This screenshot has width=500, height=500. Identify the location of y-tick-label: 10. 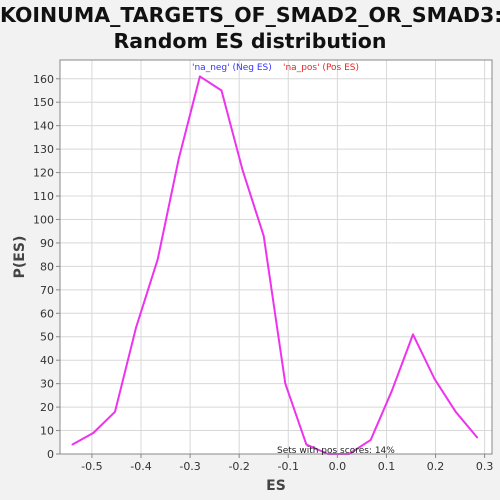
(47, 431).